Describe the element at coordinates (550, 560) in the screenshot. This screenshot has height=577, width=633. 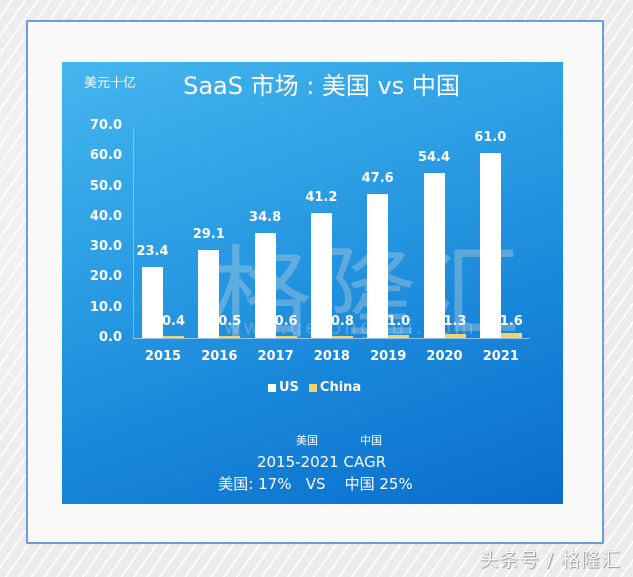
I see `footer-credit: 头条号 / 格隆汇` at that location.